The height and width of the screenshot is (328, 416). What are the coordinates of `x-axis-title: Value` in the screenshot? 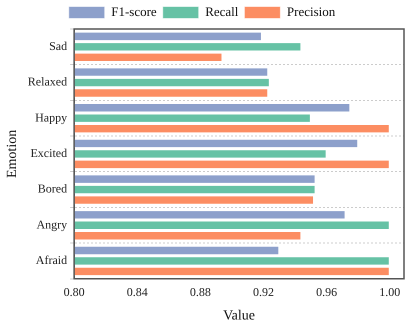 It's located at (239, 316).